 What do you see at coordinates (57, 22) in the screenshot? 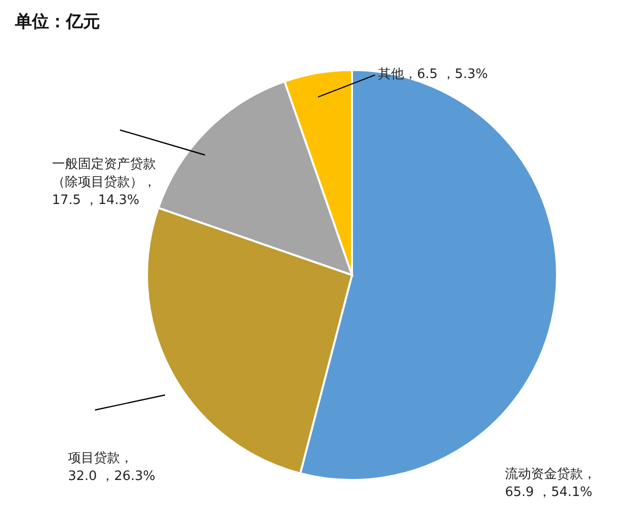
I see `chart-title: 单位：亿元` at bounding box center [57, 22].